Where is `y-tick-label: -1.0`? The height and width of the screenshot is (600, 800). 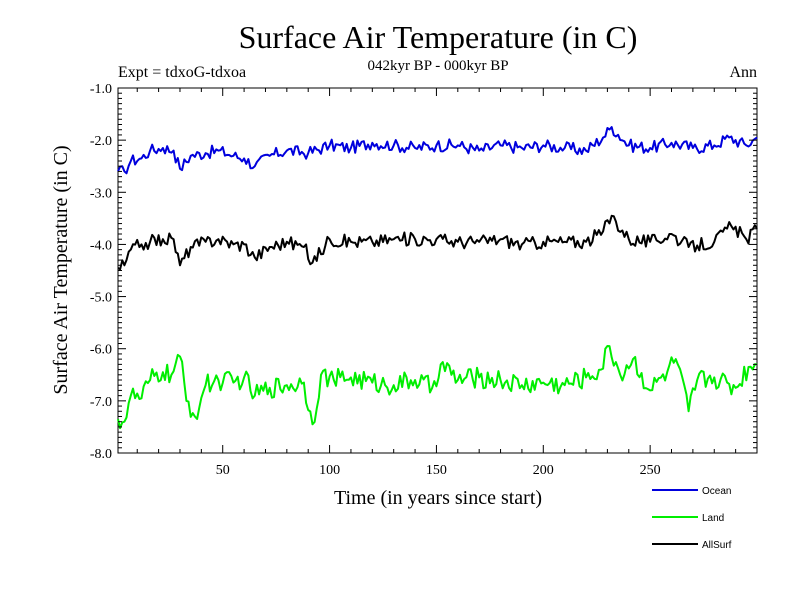
y-tick-label: -1.0 is located at coordinates (101, 89).